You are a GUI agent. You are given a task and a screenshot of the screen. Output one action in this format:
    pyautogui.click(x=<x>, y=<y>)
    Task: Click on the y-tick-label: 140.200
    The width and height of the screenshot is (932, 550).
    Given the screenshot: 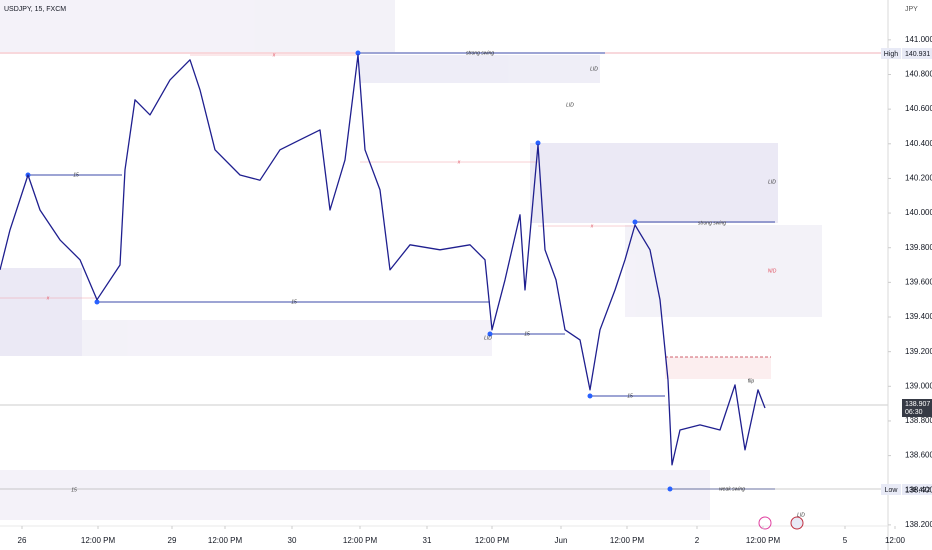 What is the action you would take?
    pyautogui.click(x=918, y=178)
    